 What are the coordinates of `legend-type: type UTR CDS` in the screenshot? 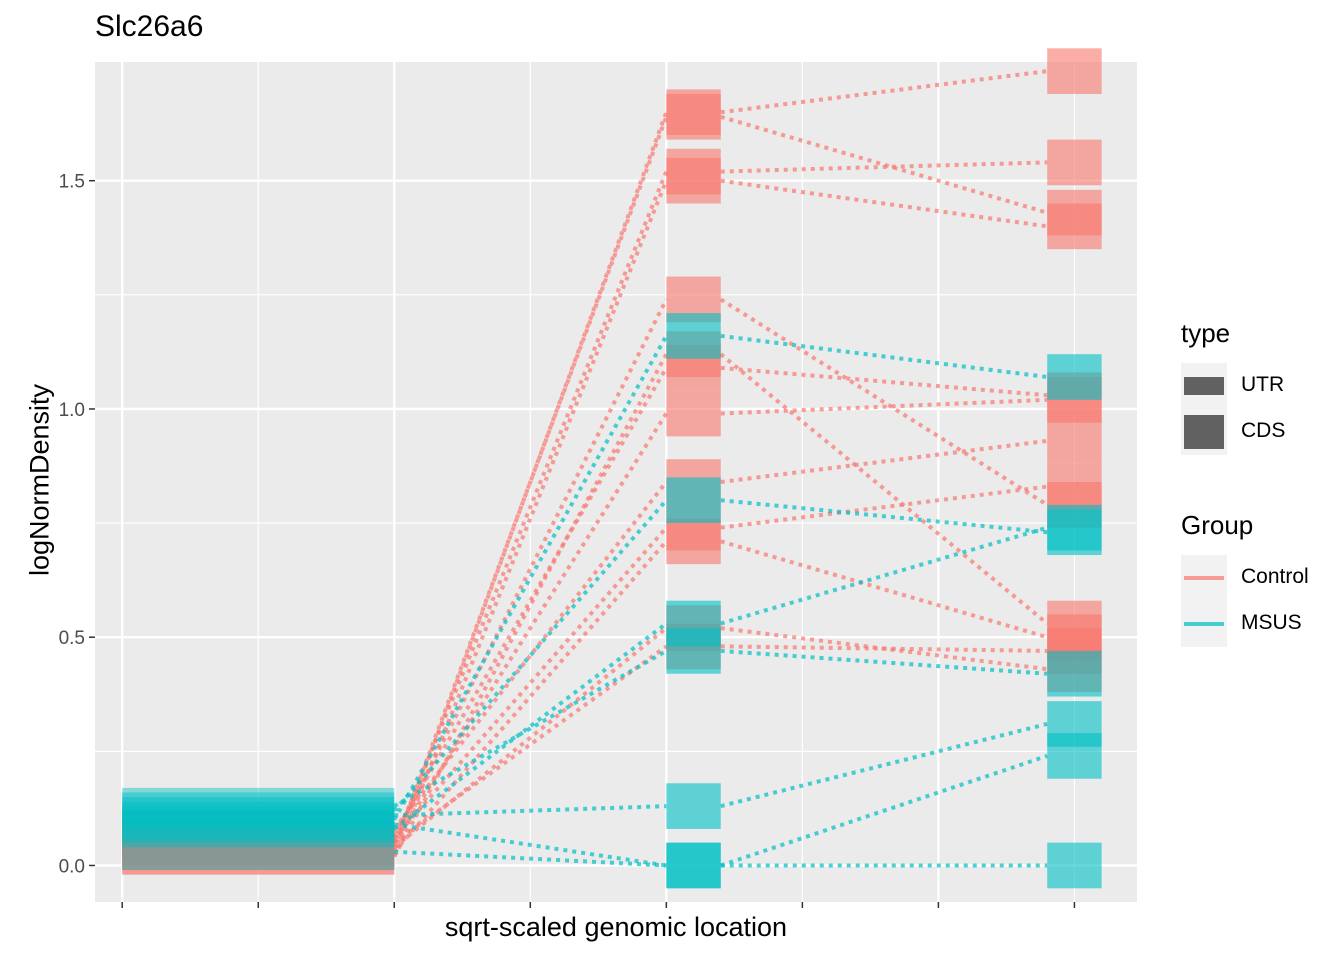 It's located at (1233, 386).